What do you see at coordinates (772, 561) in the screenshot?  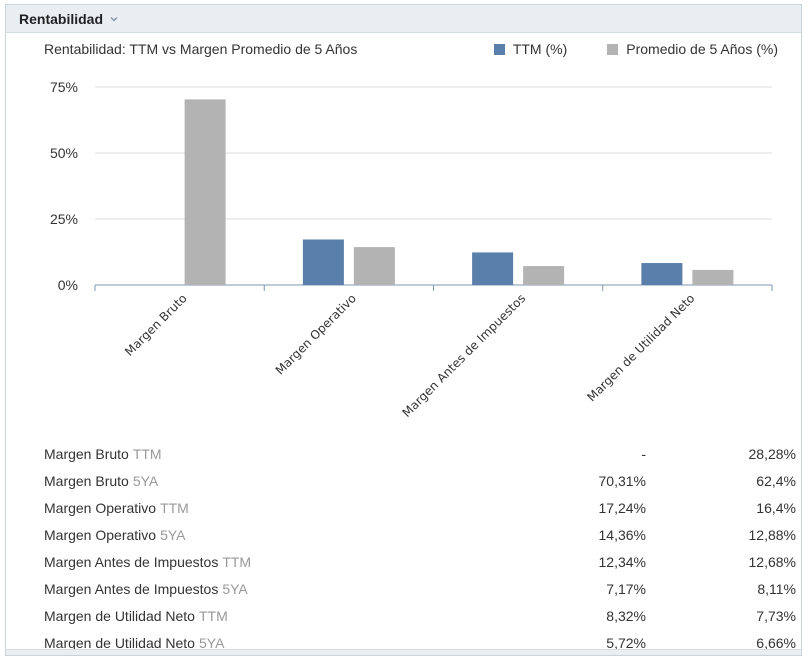 I see `row-industry-value: 12,68%` at bounding box center [772, 561].